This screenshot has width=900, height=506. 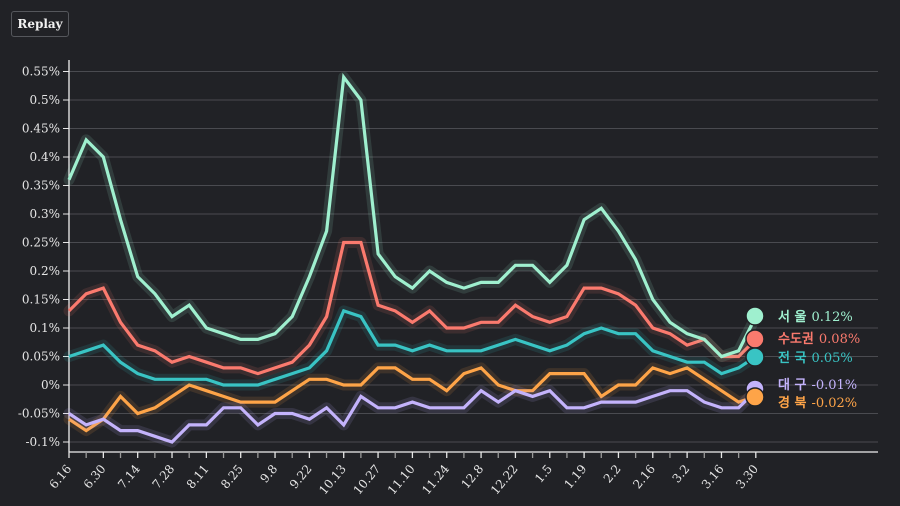 What do you see at coordinates (45, 100) in the screenshot?
I see `y-tick-label: 0.5%` at bounding box center [45, 100].